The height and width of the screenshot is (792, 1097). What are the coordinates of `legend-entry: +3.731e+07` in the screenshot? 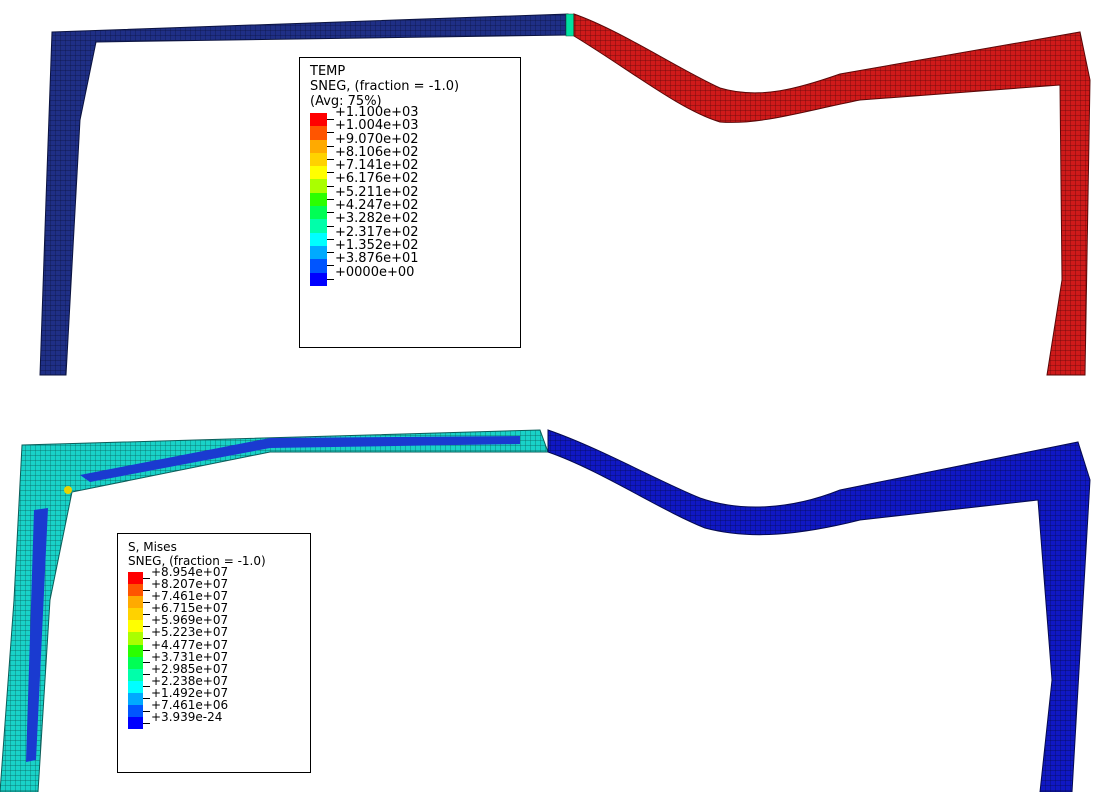 It's located at (215, 660).